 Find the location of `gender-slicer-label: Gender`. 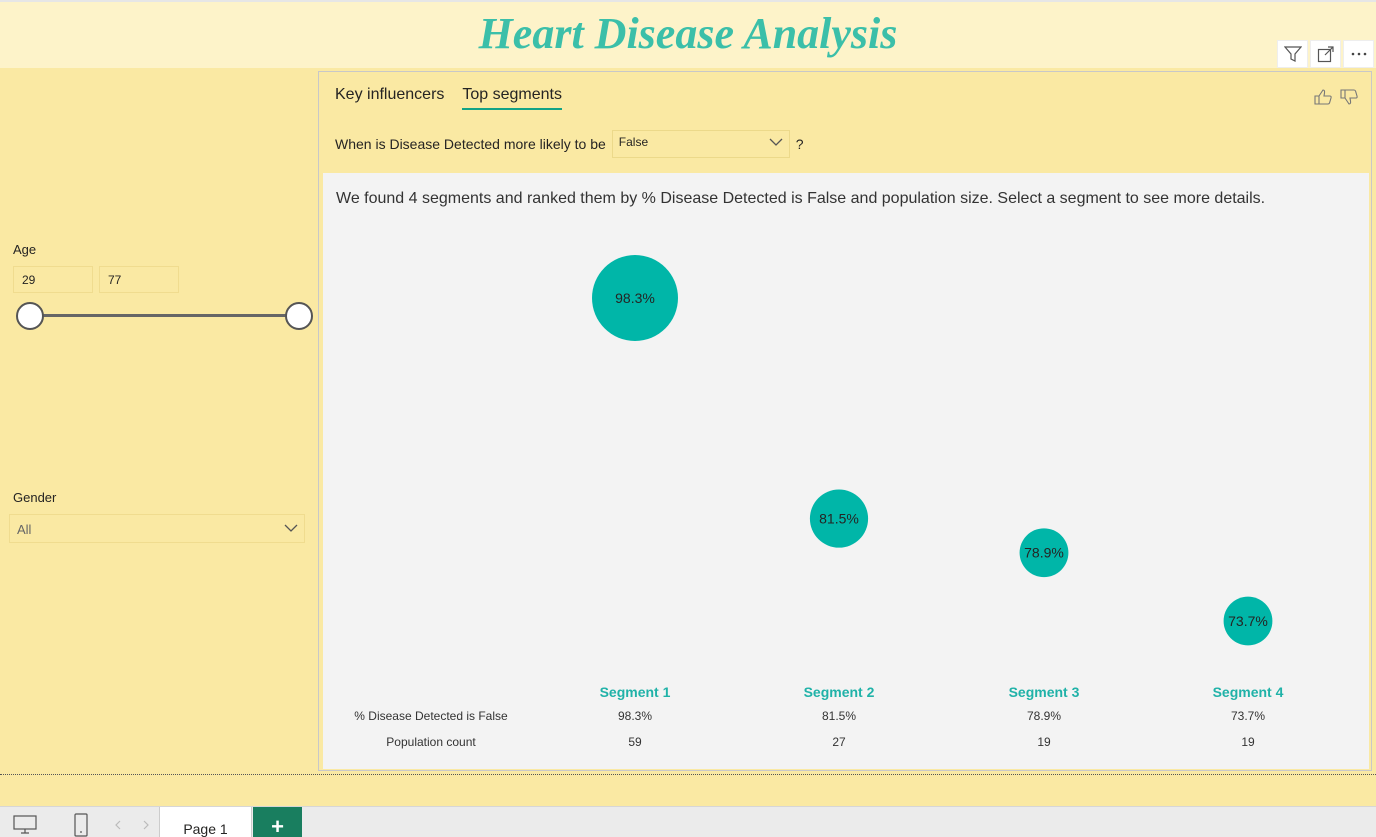

gender-slicer-label: Gender is located at coordinates (35, 497).